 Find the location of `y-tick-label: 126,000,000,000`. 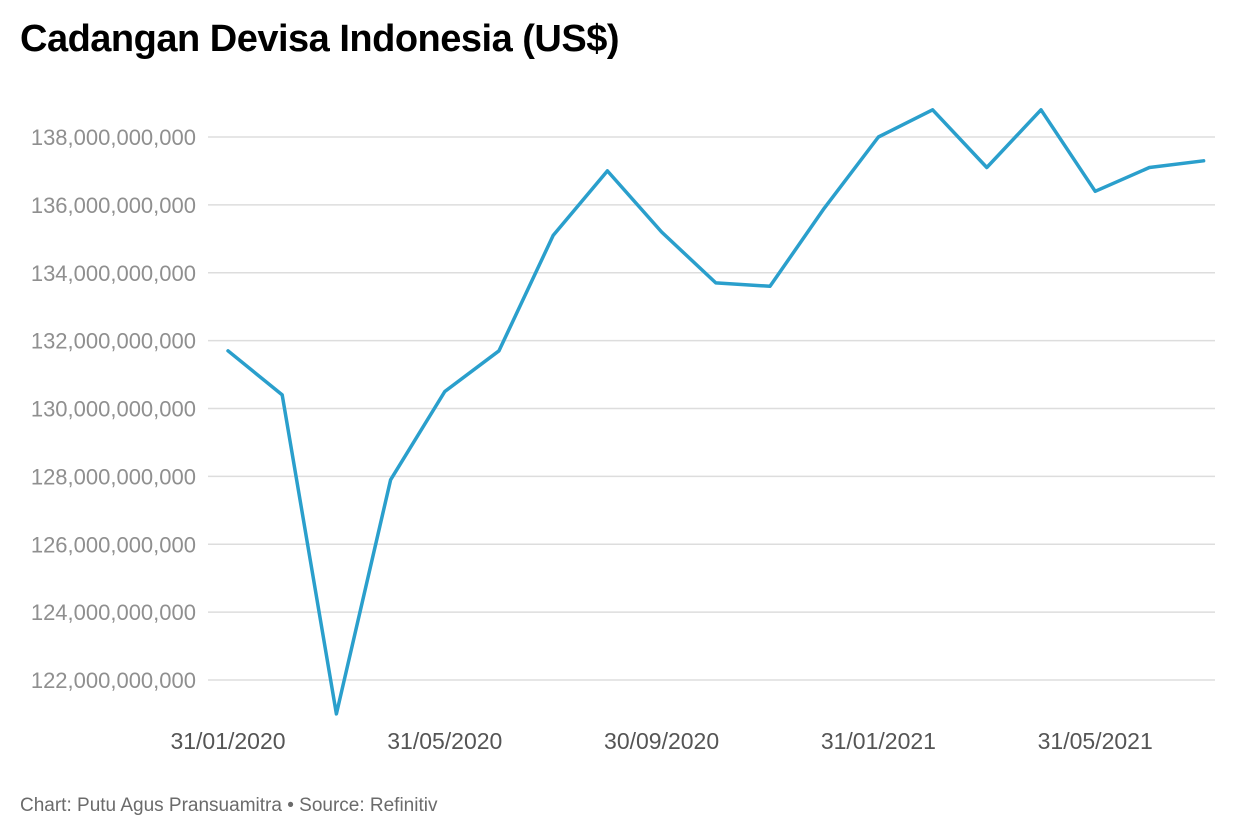

y-tick-label: 126,000,000,000 is located at coordinates (113, 544).